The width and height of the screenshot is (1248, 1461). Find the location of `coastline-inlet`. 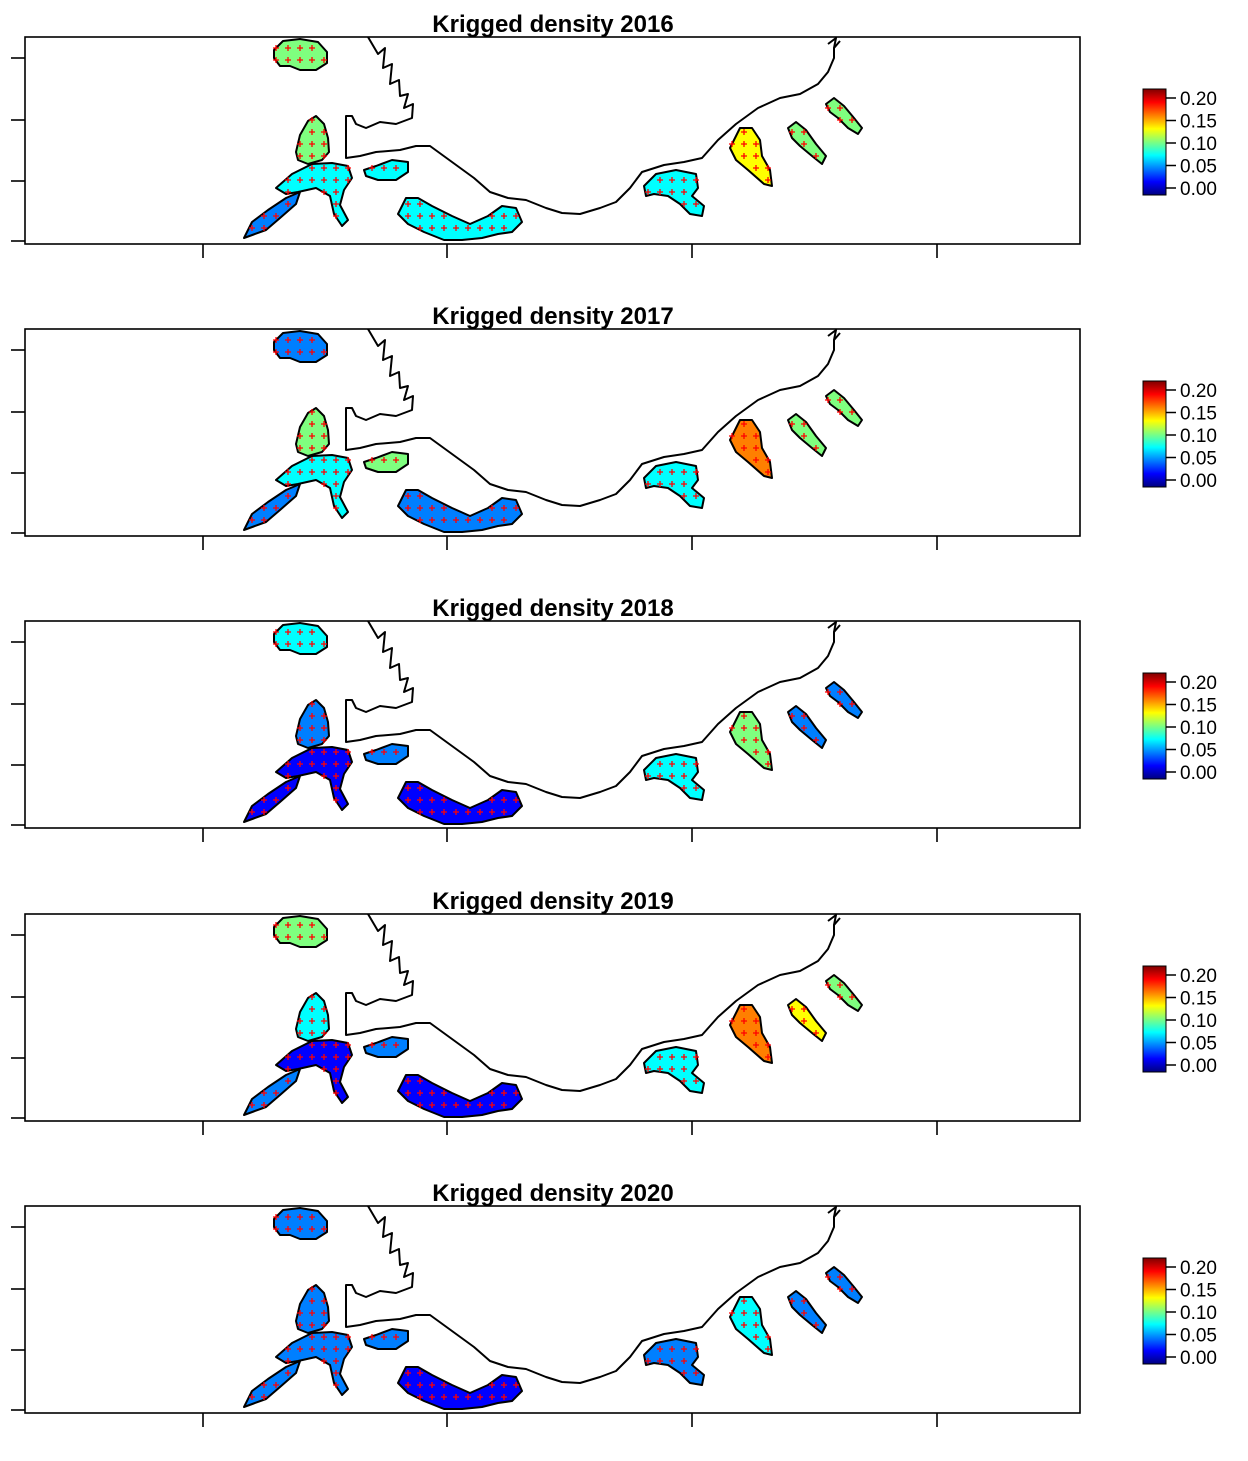

coastline-inlet is located at coordinates (832, 1212).